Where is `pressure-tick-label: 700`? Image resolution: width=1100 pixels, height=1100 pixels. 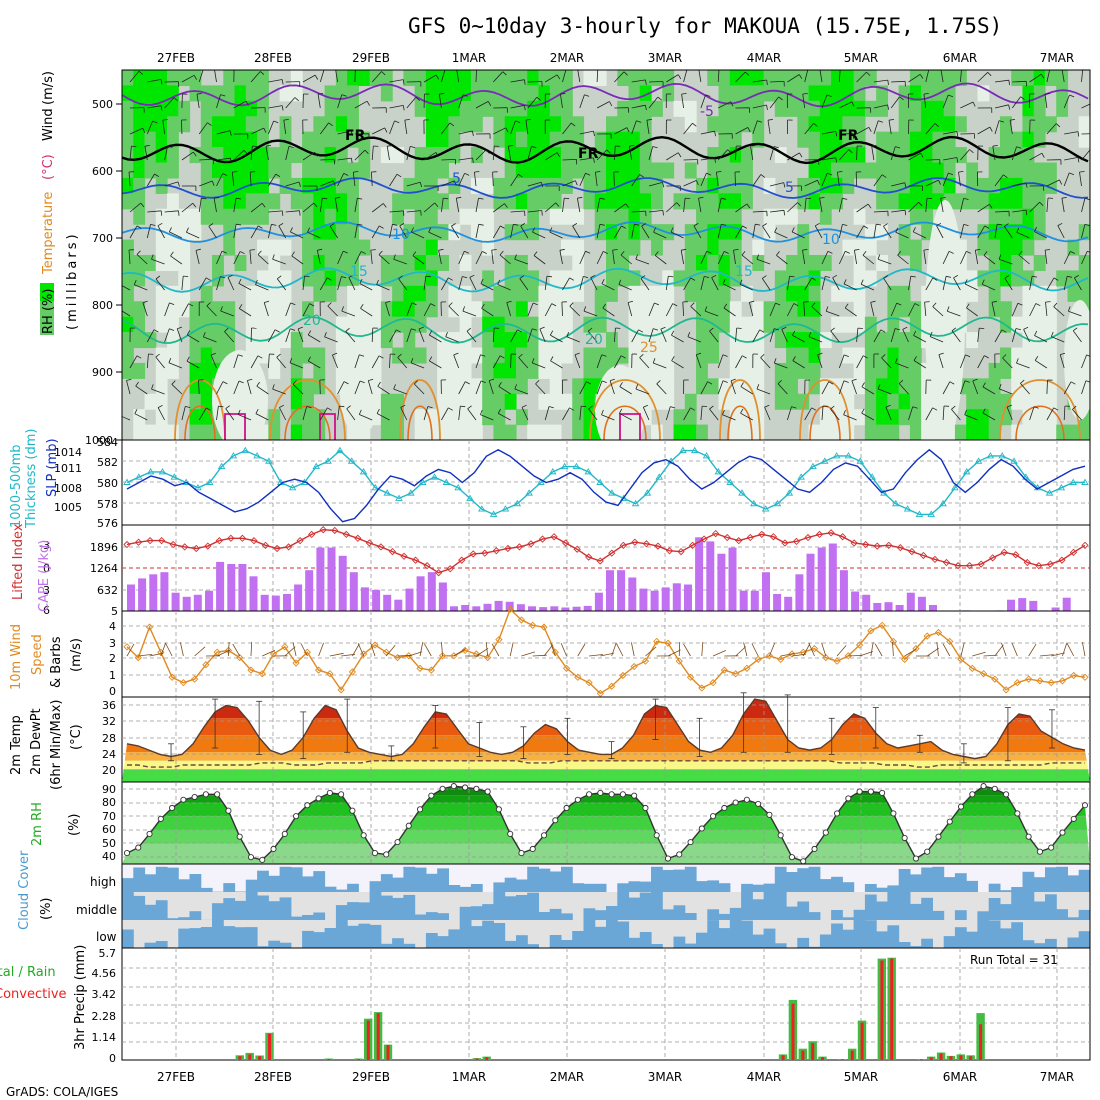
pressure-tick-label: 700 is located at coordinates (102, 238).